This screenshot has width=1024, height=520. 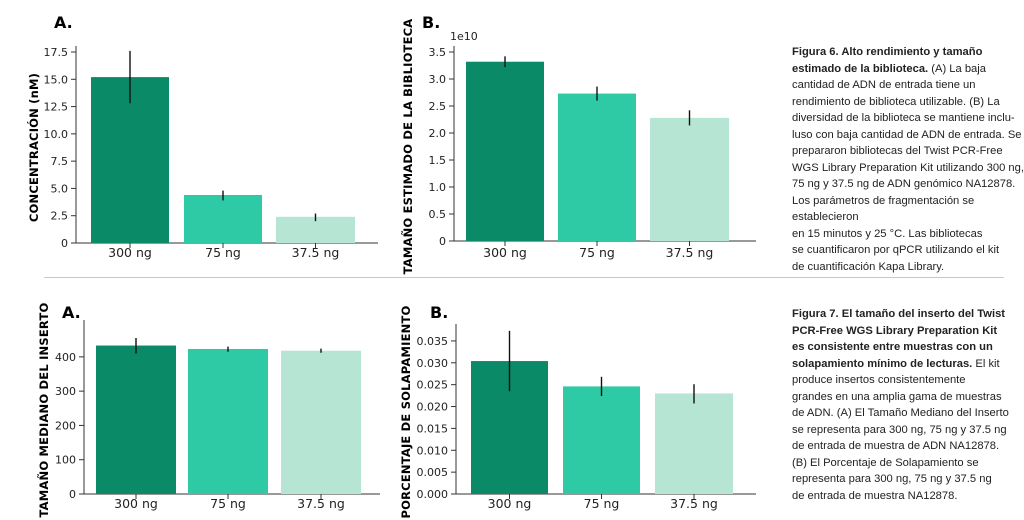 I want to click on fig6b-y-tick-label: 1.5, so click(x=438, y=160).